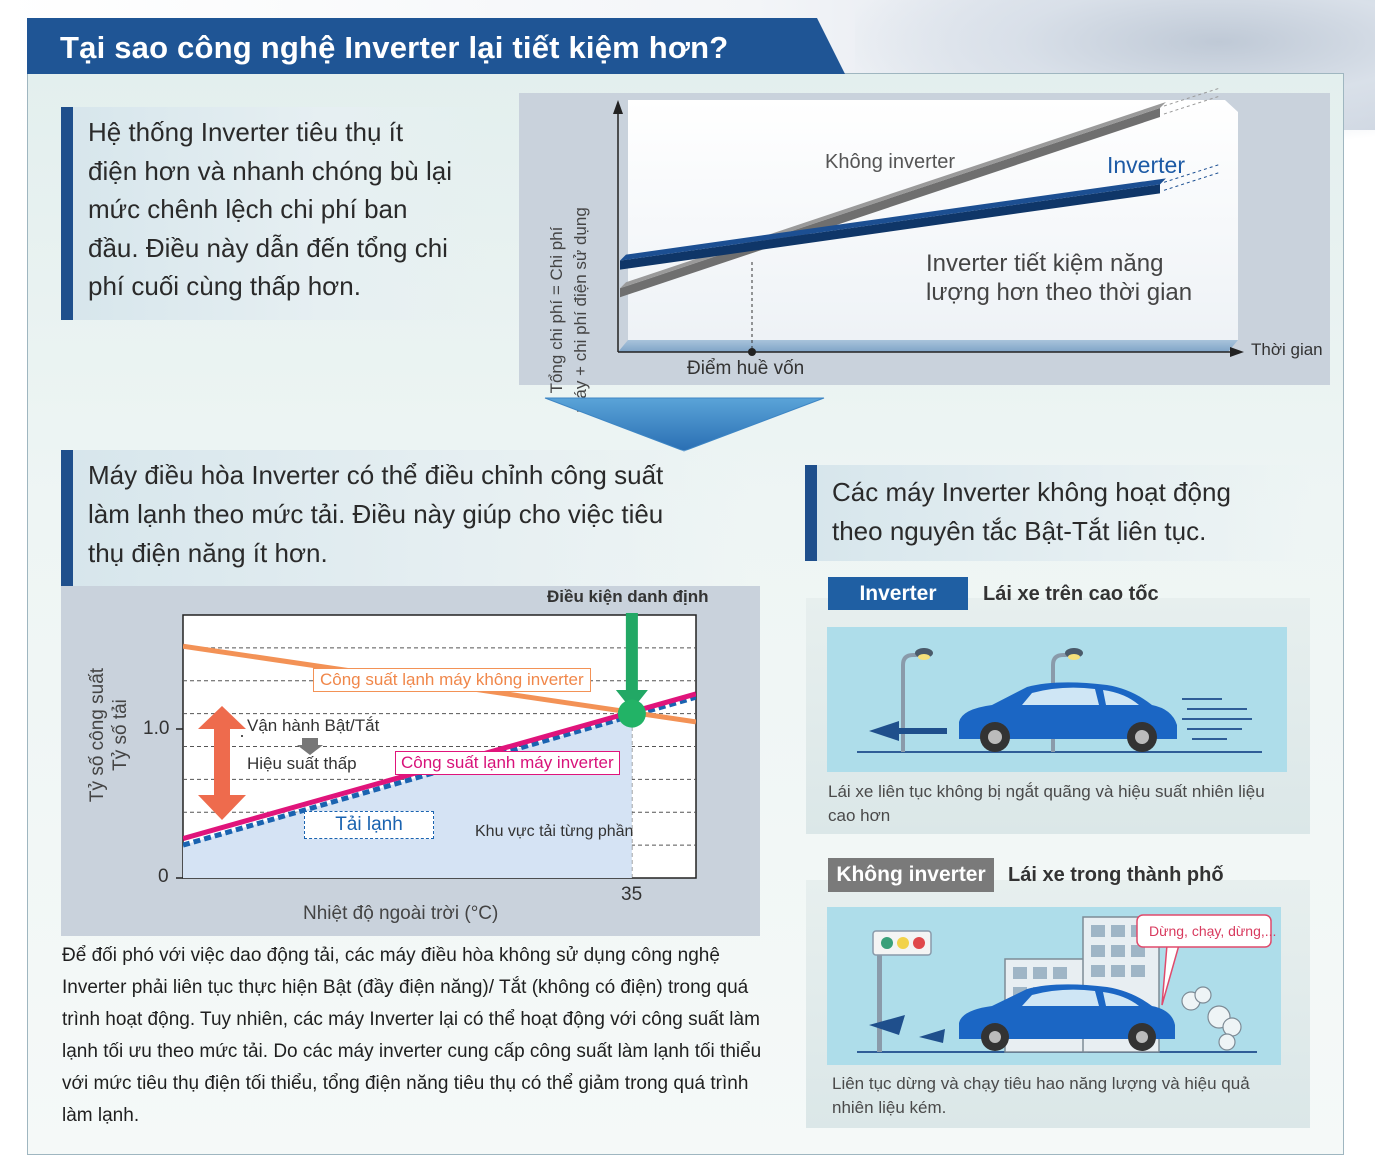 The width and height of the screenshot is (1375, 1168). Describe the element at coordinates (1287, 349) in the screenshot. I see `cost-chart-xlabel: Thời gian` at that location.